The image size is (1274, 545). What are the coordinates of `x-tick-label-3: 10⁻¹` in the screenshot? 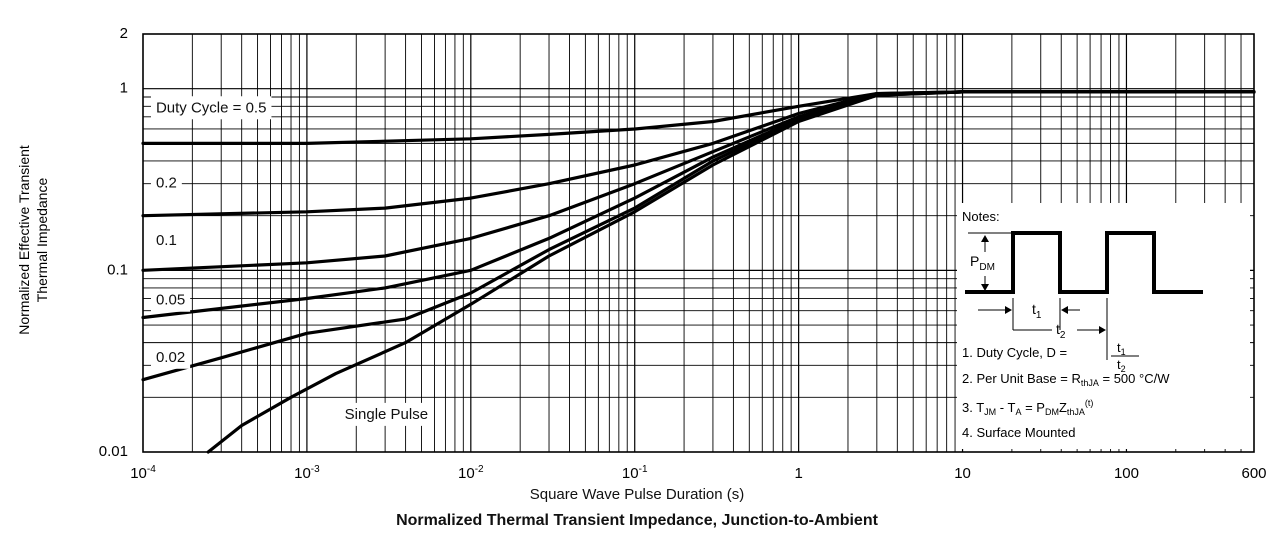 It's located at (635, 473).